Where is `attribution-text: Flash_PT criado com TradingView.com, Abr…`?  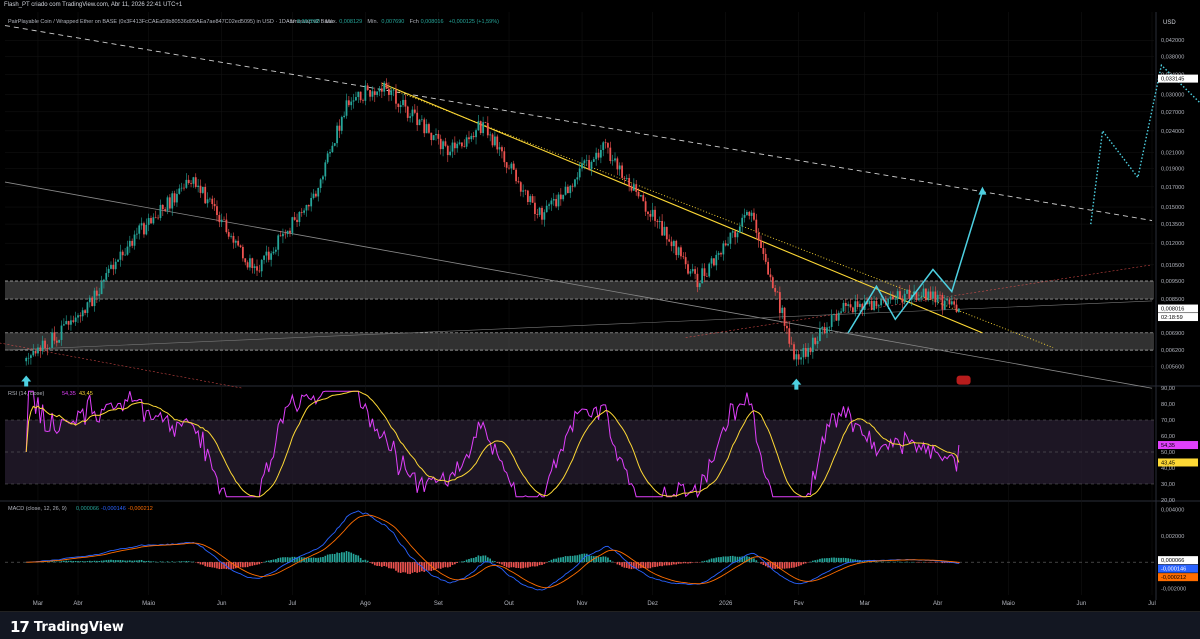
attribution-text: Flash_PT criado com TradingView.com, Abr… is located at coordinates (93, 5).